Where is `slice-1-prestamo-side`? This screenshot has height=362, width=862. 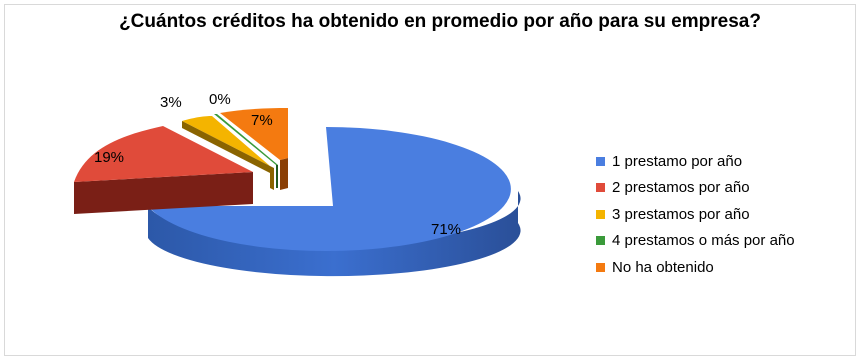
slice-1-prestamo-side is located at coordinates (334, 234).